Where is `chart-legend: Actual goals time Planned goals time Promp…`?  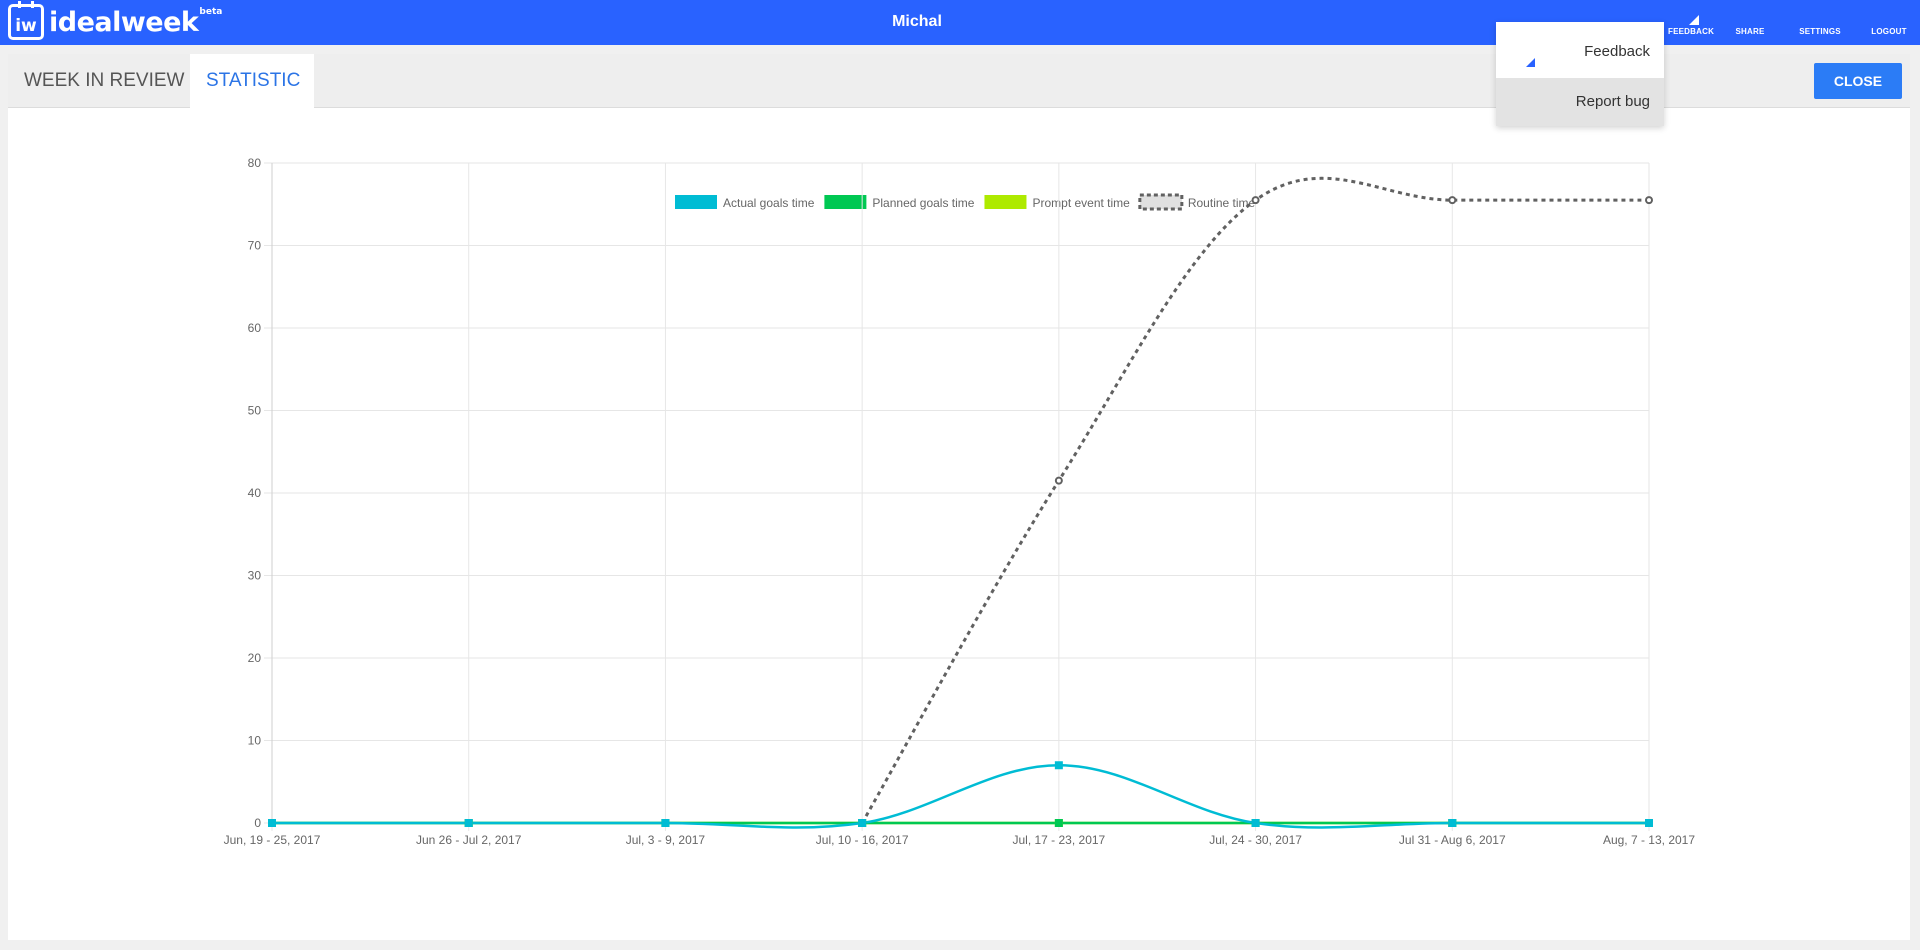 chart-legend: Actual goals time Planned goals time Promp… is located at coordinates (965, 202).